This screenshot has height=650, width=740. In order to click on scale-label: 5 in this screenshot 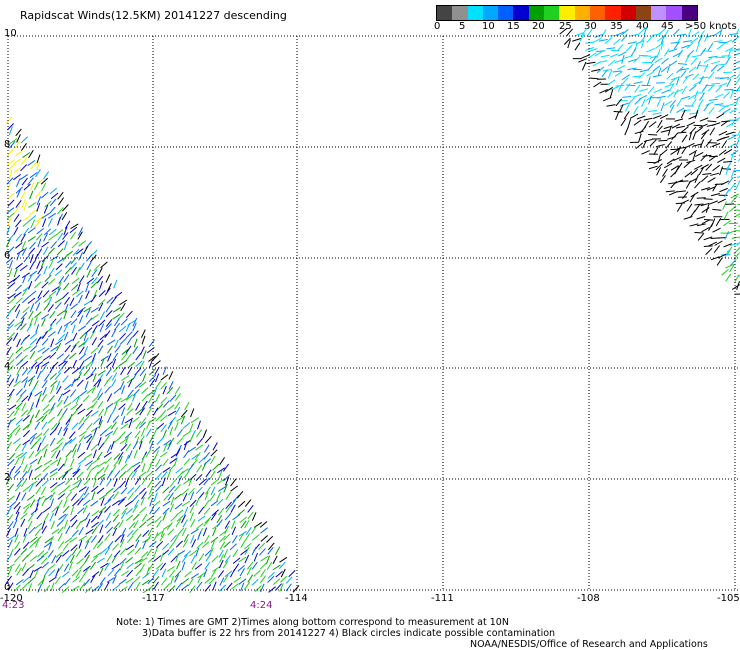, I will do `click(462, 26)`.